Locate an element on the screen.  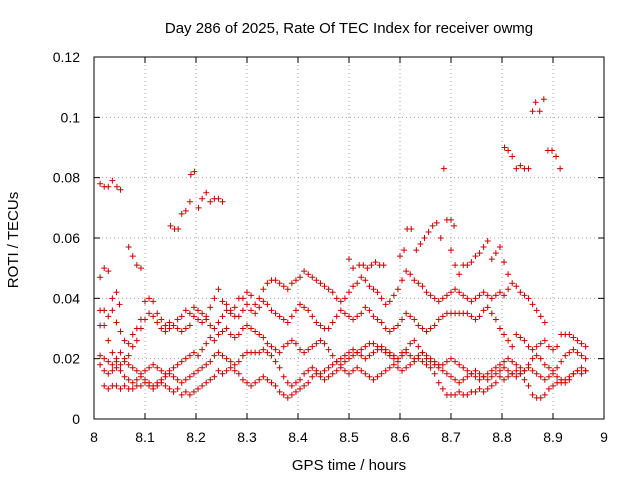
x-tick-label: 8.8 is located at coordinates (502, 437).